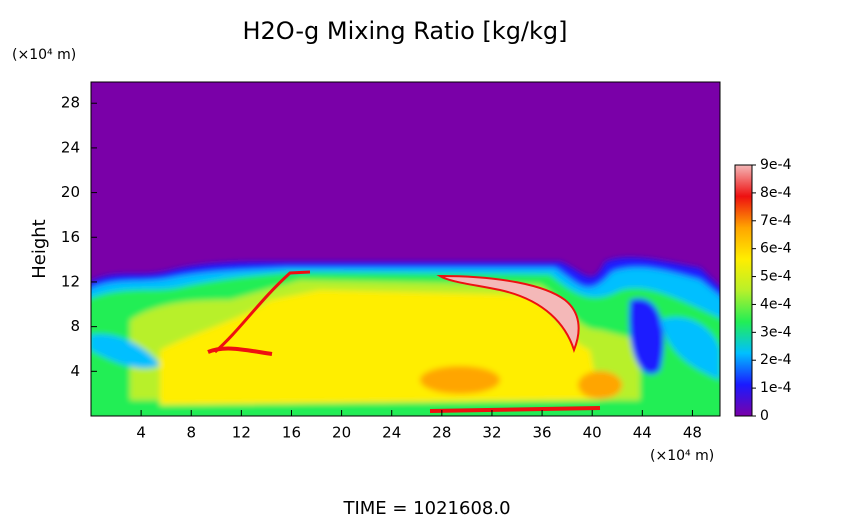 The height and width of the screenshot is (519, 854). What do you see at coordinates (776, 249) in the screenshot?
I see `colorbar-tick-label: 6e-4` at bounding box center [776, 249].